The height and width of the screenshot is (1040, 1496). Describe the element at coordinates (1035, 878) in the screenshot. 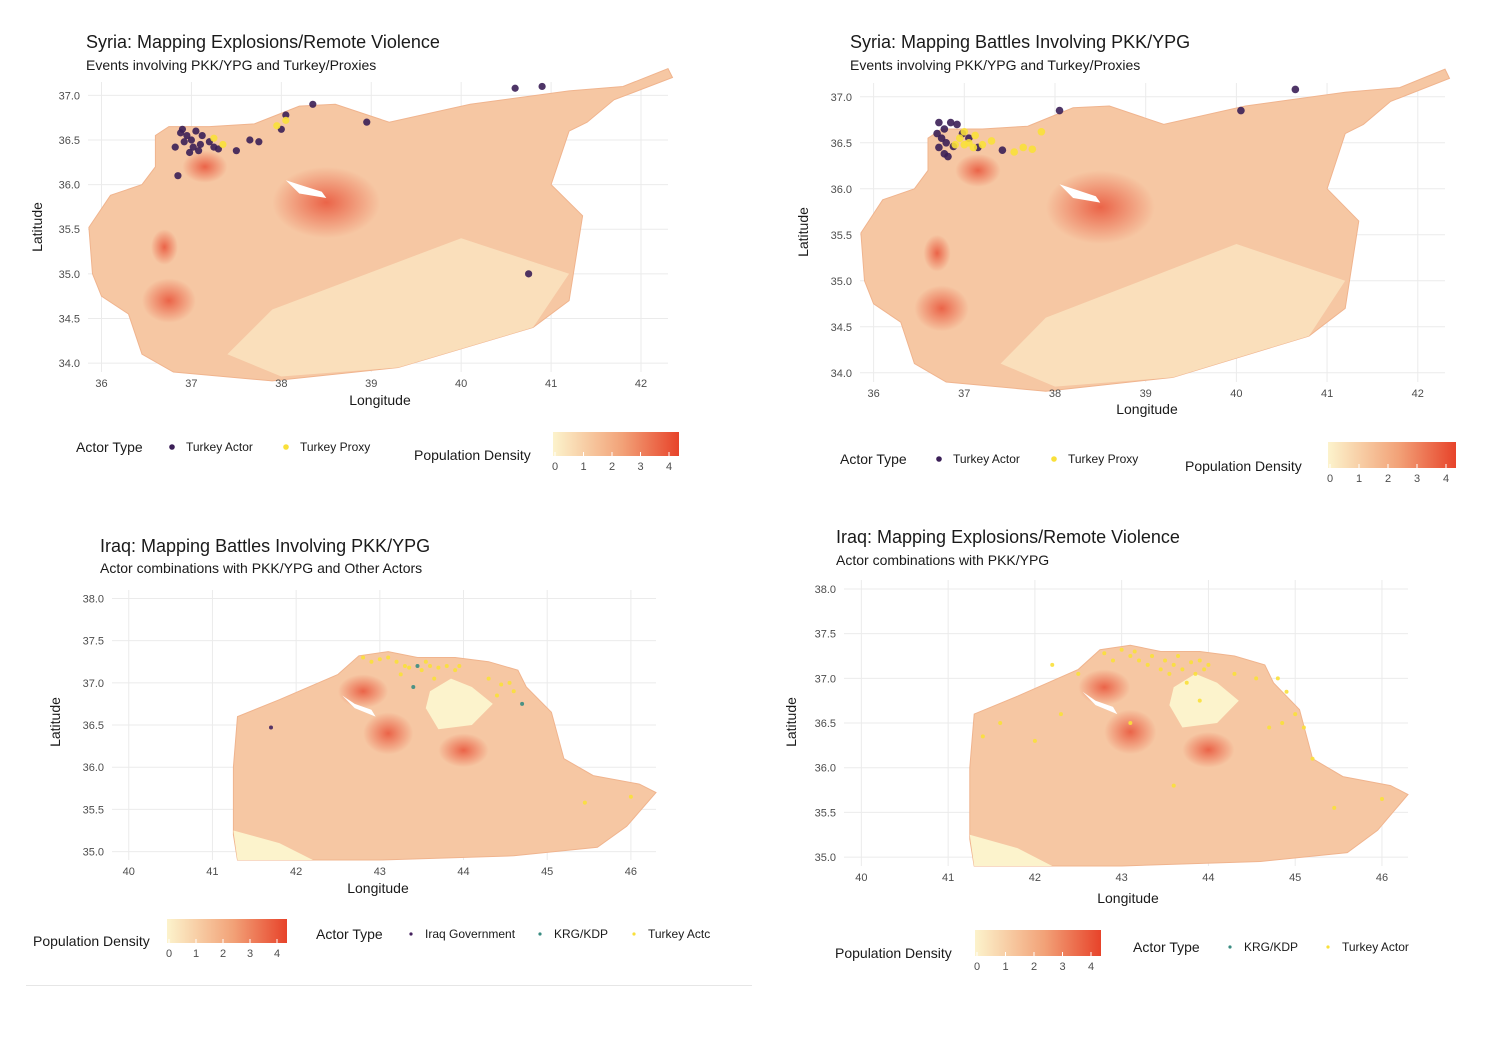

I see `x-tick-label: 42` at that location.